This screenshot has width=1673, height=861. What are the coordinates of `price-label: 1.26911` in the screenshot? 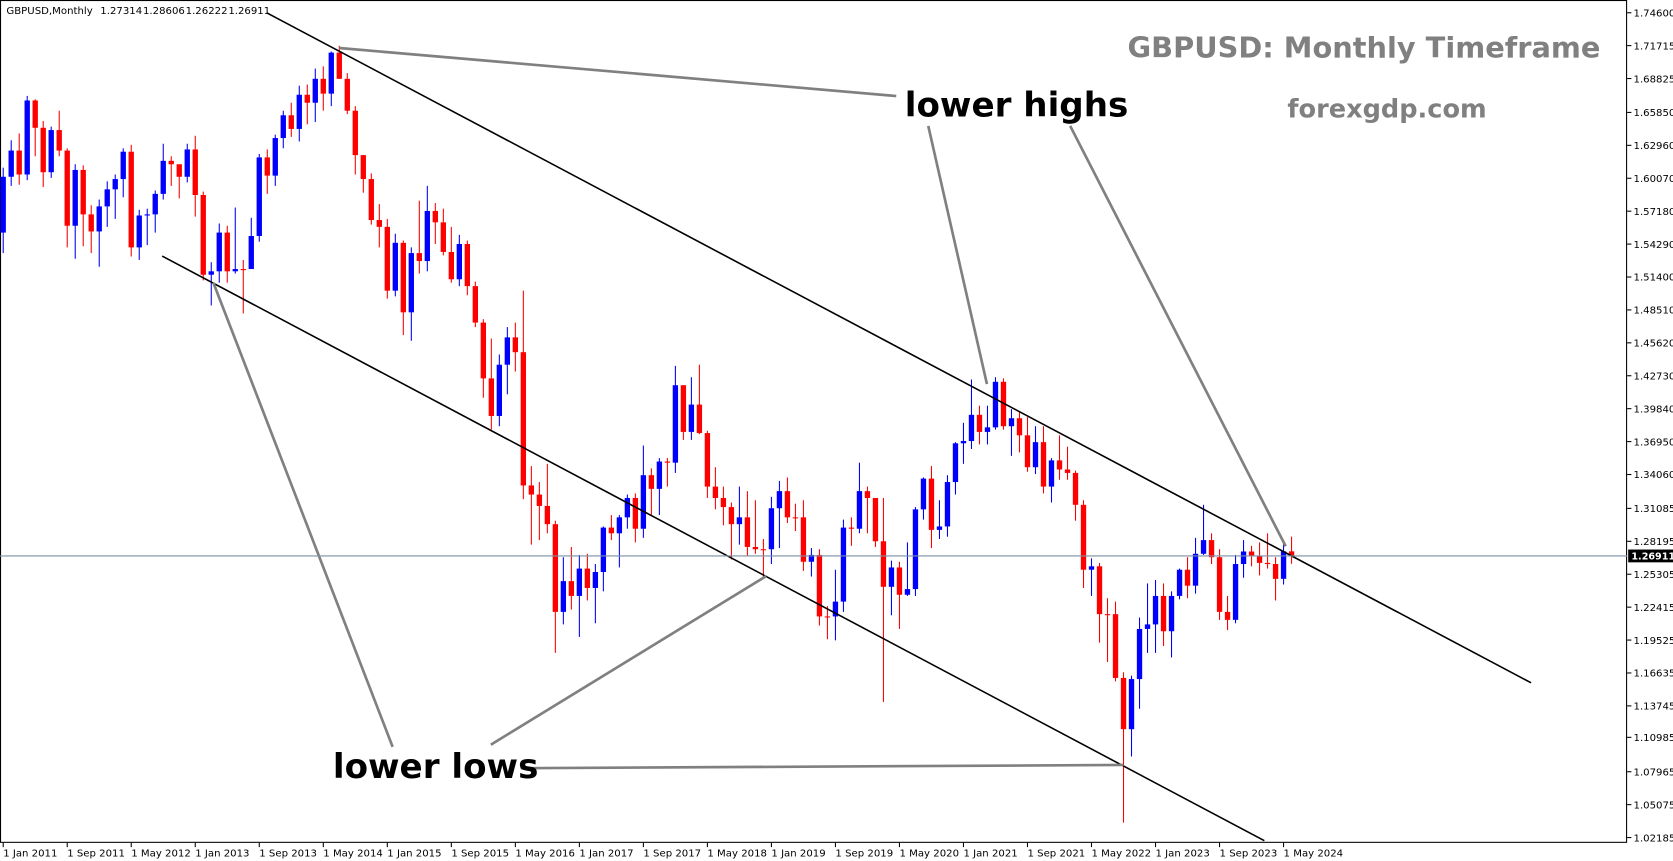 It's located at (1652, 557).